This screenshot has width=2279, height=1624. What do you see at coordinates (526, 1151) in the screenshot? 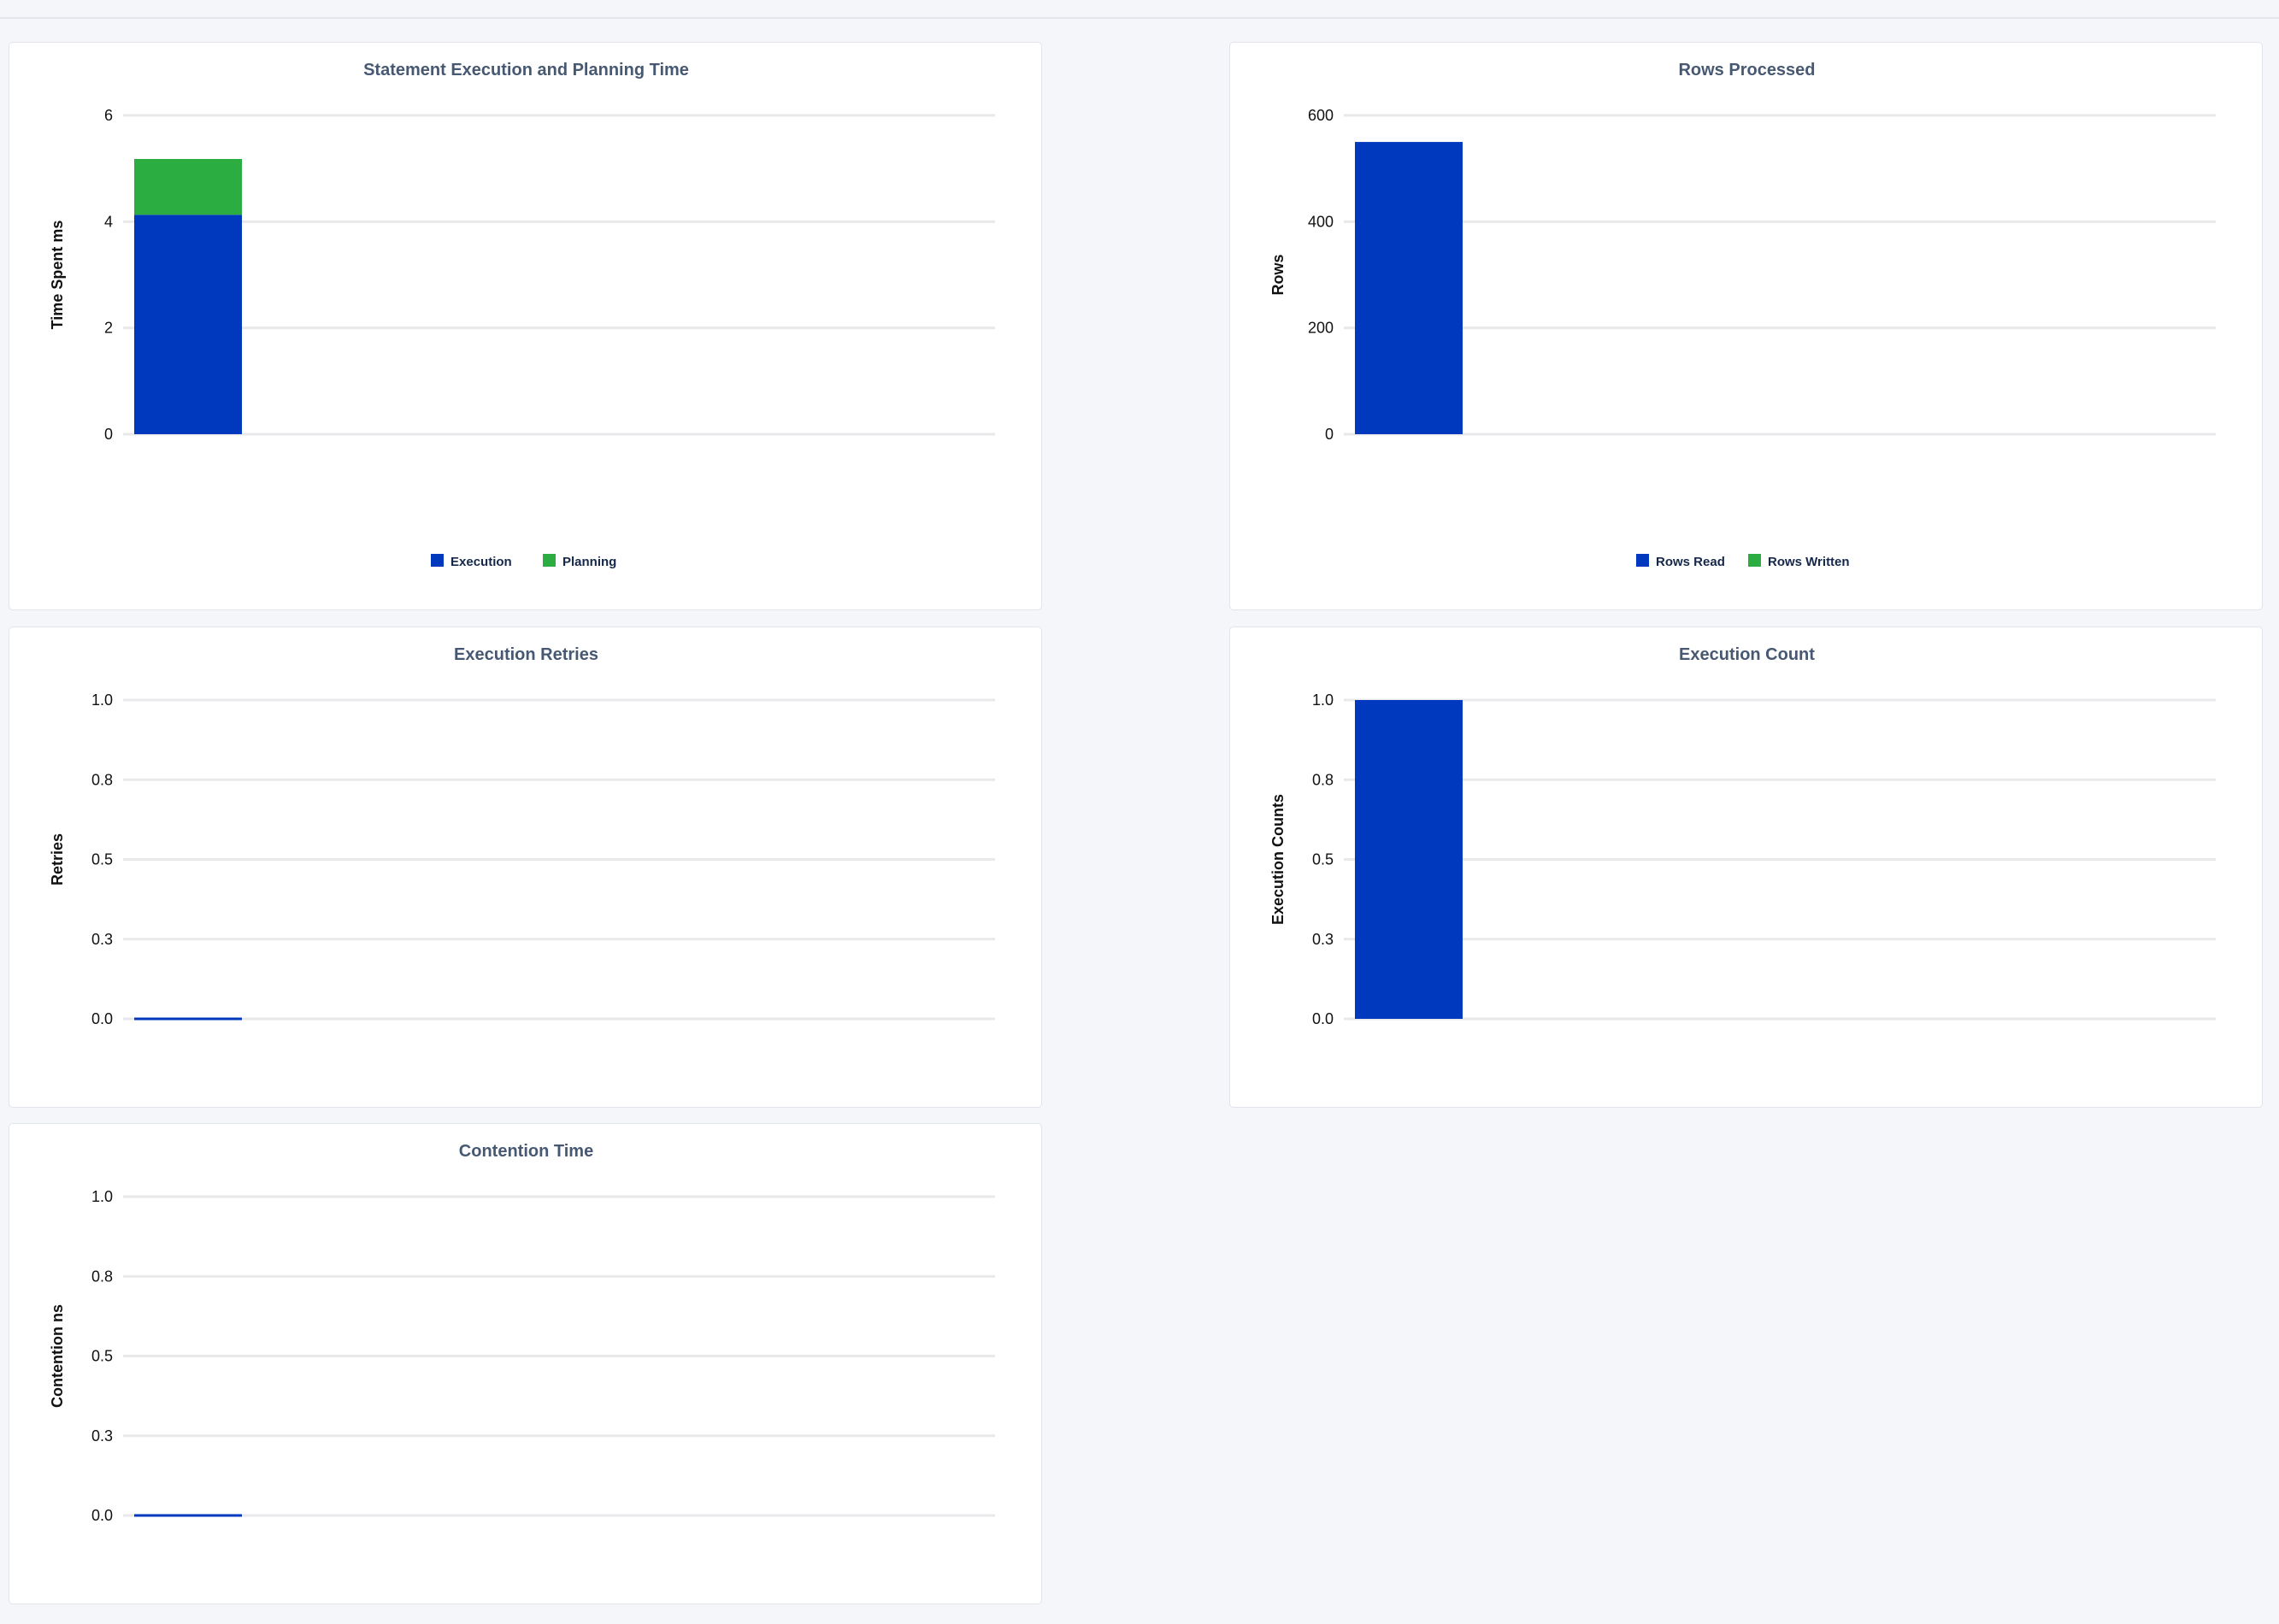
I see `chart-title: Contention Time` at bounding box center [526, 1151].